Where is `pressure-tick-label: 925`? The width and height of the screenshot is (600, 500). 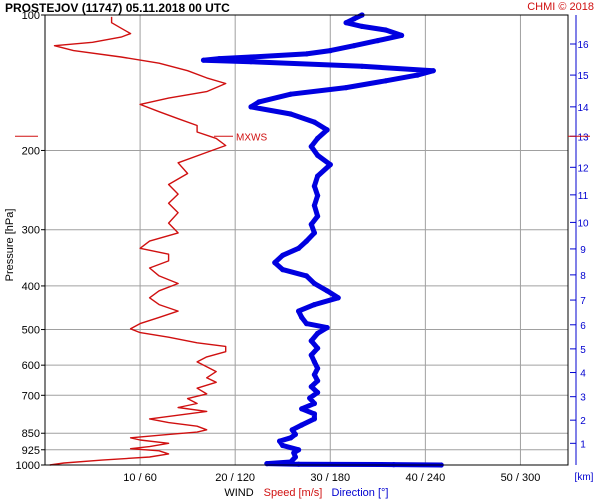
pressure-tick-label: 925 is located at coordinates (31, 451).